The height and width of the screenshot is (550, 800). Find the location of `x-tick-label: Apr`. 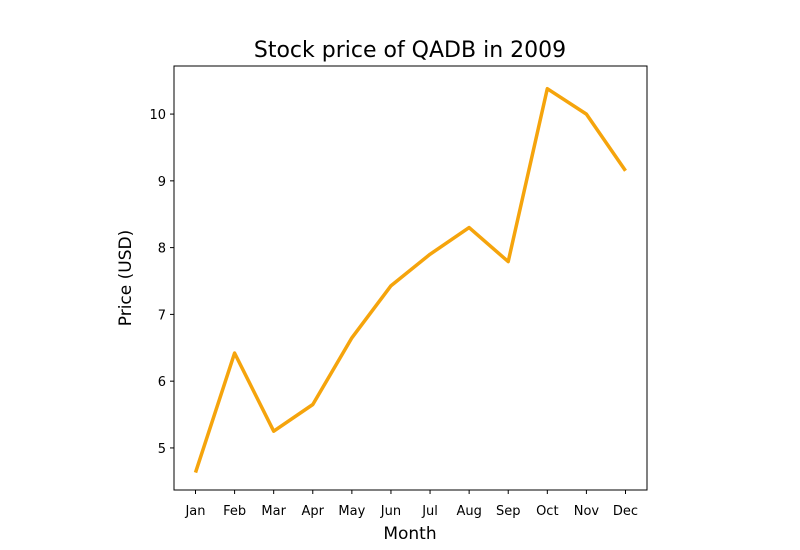

x-tick-label: Apr is located at coordinates (313, 511).